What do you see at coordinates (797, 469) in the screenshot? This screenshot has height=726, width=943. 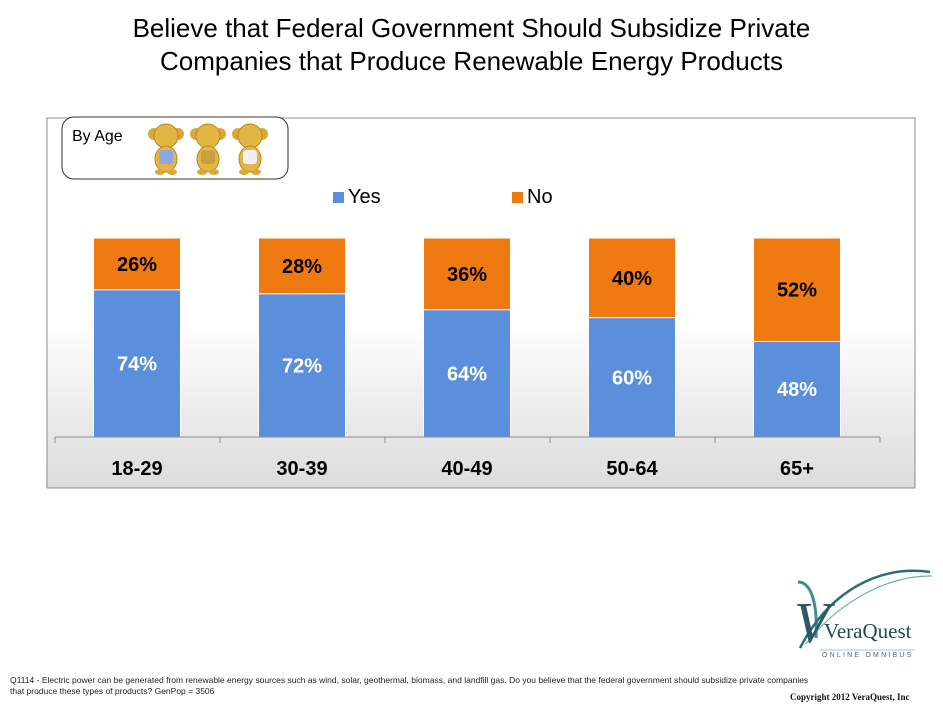 I see `x-tick-label-65+: 65+` at bounding box center [797, 469].